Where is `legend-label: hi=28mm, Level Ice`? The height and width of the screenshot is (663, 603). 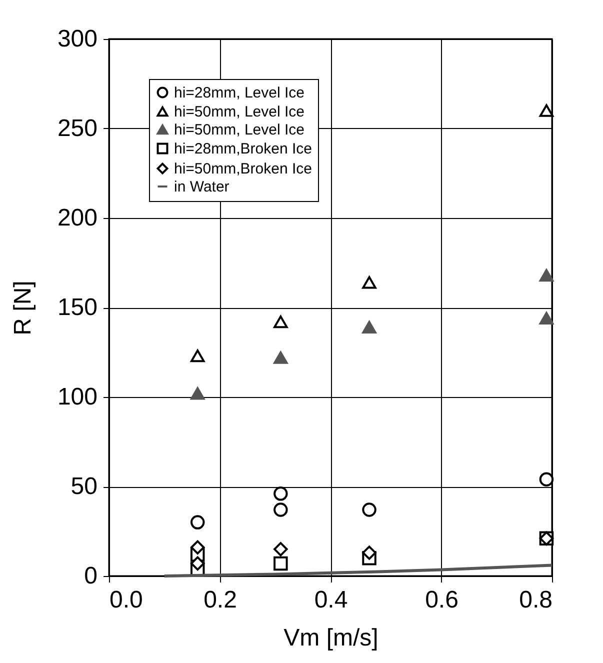
legend-label: hi=28mm, Level Ice is located at coordinates (239, 93).